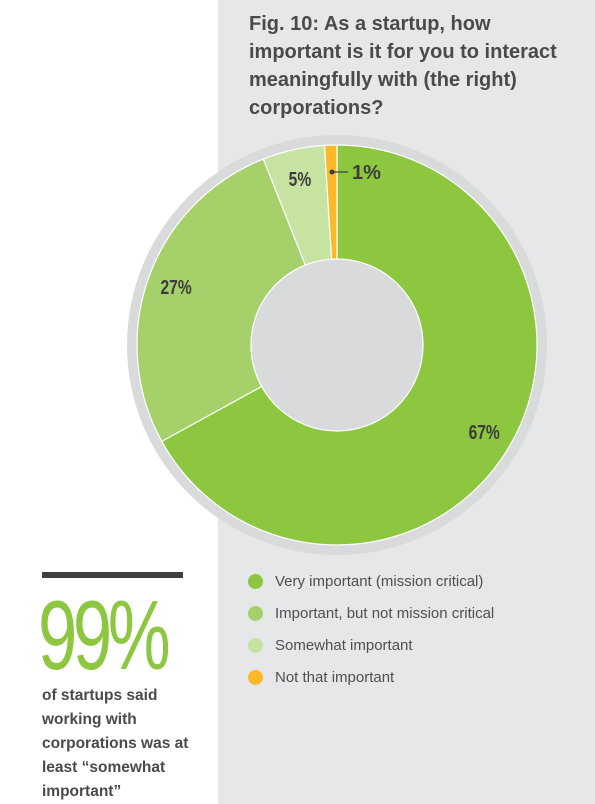 This screenshot has width=595, height=804. I want to click on legend-item: Important, but not mission critical, so click(371, 613).